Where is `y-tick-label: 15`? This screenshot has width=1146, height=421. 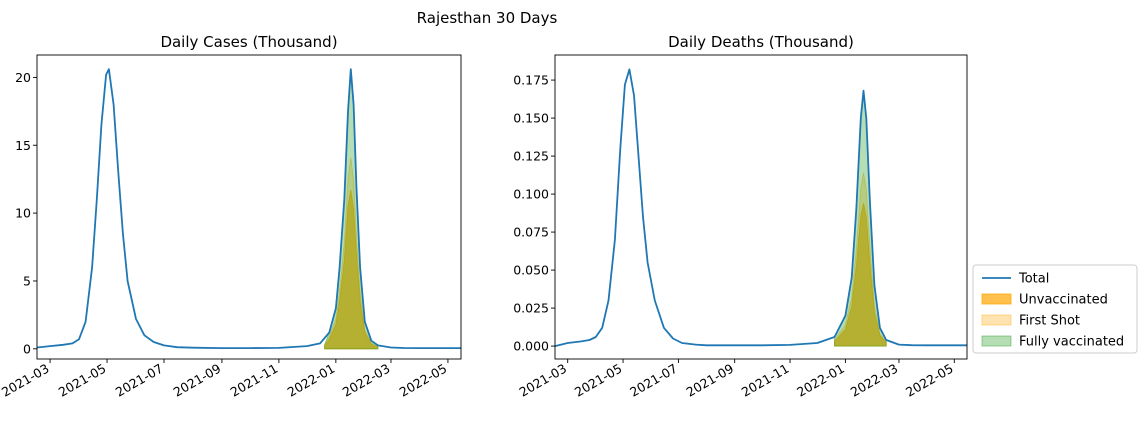 y-tick-label: 15 is located at coordinates (23, 145).